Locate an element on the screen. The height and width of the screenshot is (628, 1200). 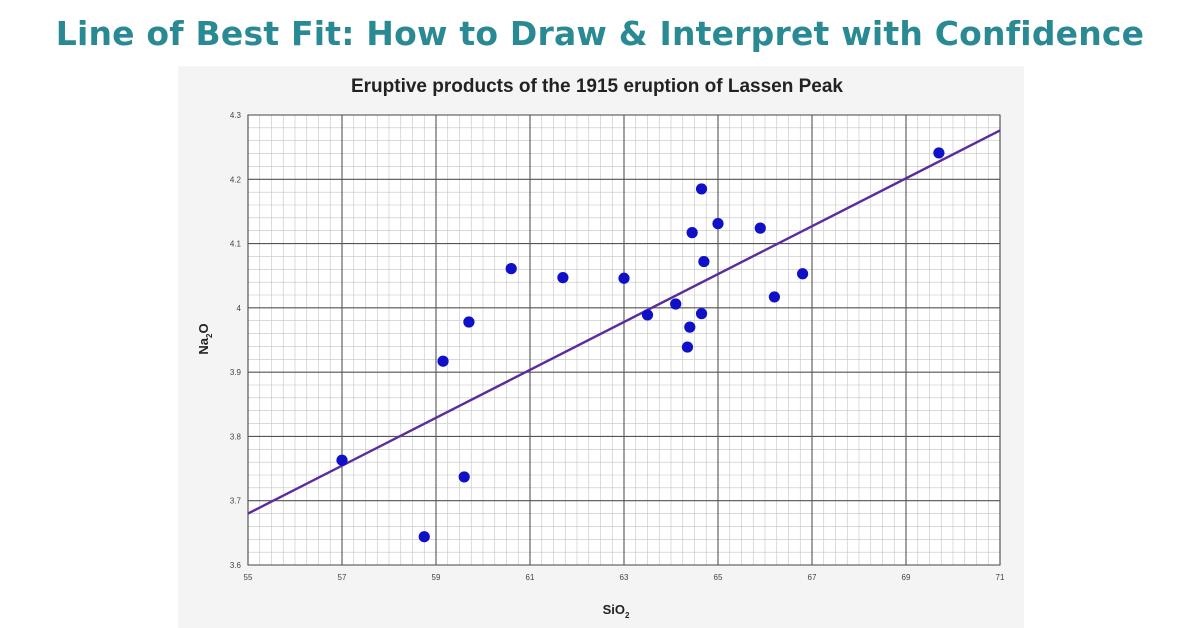
y-tick-labels: 3.6 3.7 3.8 3.9 4 4.1 4.2 4.3 is located at coordinates (236, 340).